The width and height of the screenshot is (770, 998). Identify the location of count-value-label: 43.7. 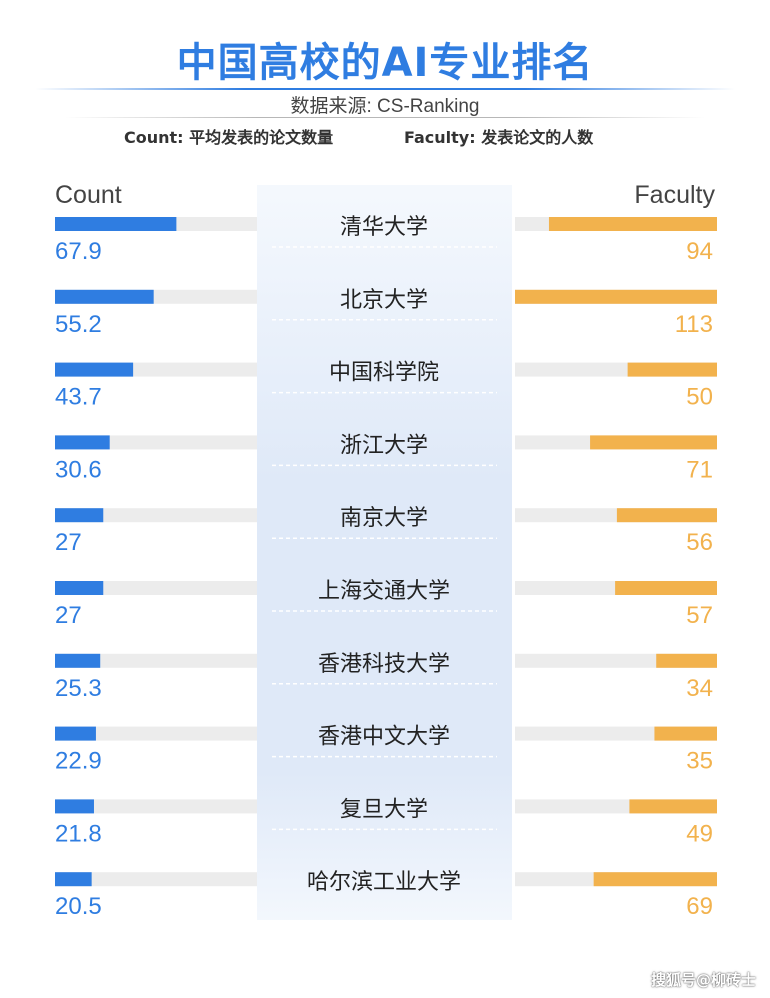
(78, 397).